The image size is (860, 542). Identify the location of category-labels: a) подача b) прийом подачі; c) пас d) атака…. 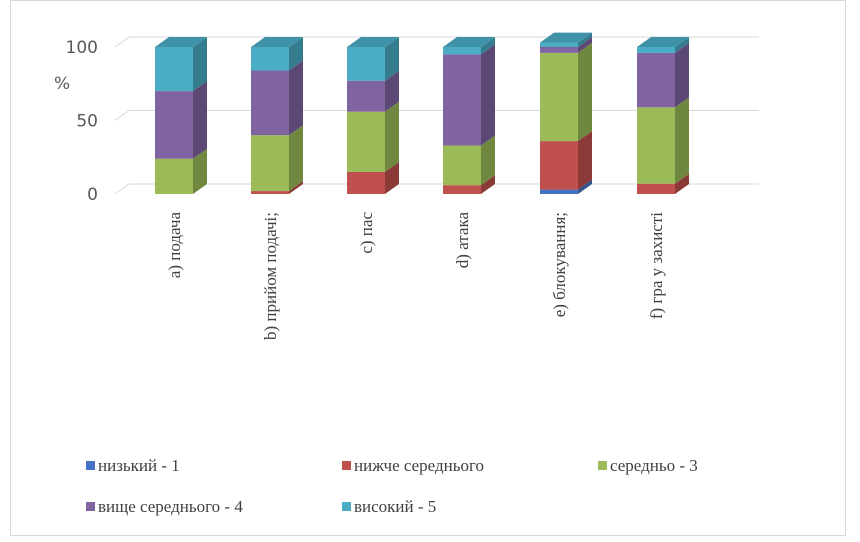
(415, 276).